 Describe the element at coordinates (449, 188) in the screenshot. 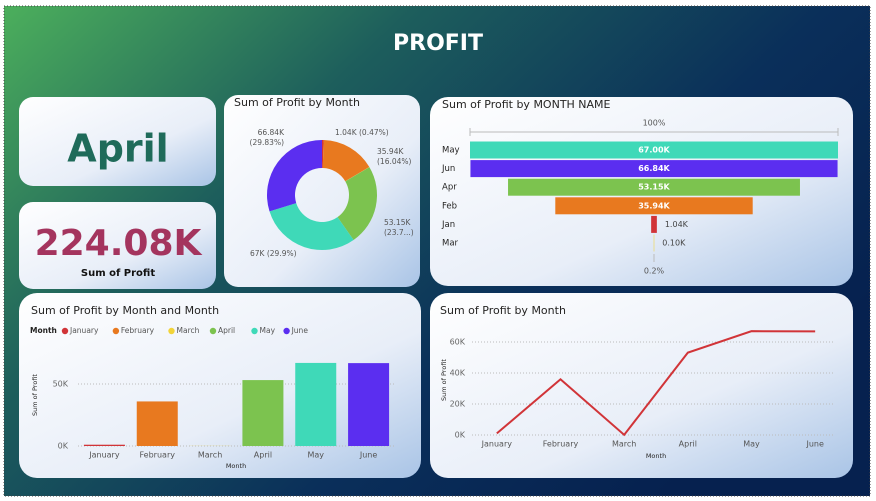

I see `category-label: Apr` at that location.